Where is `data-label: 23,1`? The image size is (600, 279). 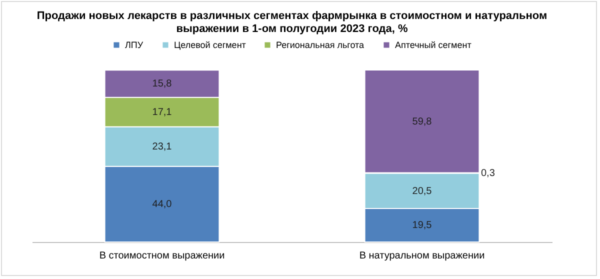
data-label: 23,1 is located at coordinates (162, 147).